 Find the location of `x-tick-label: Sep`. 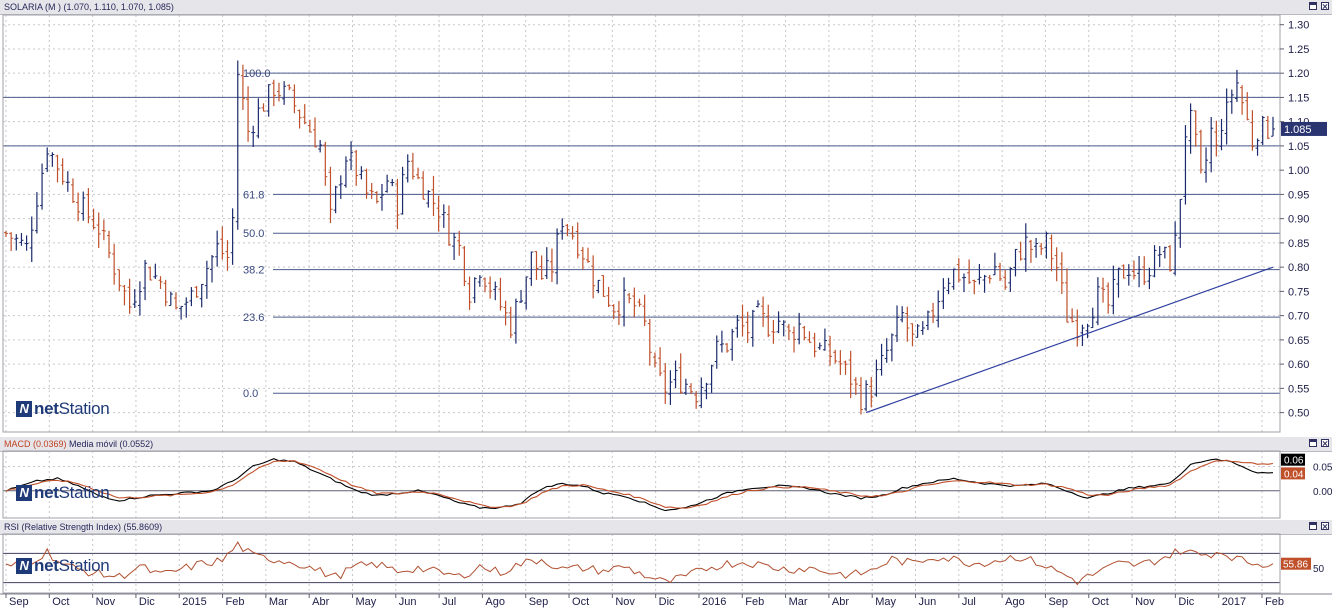

x-tick-label: Sep is located at coordinates (539, 602).